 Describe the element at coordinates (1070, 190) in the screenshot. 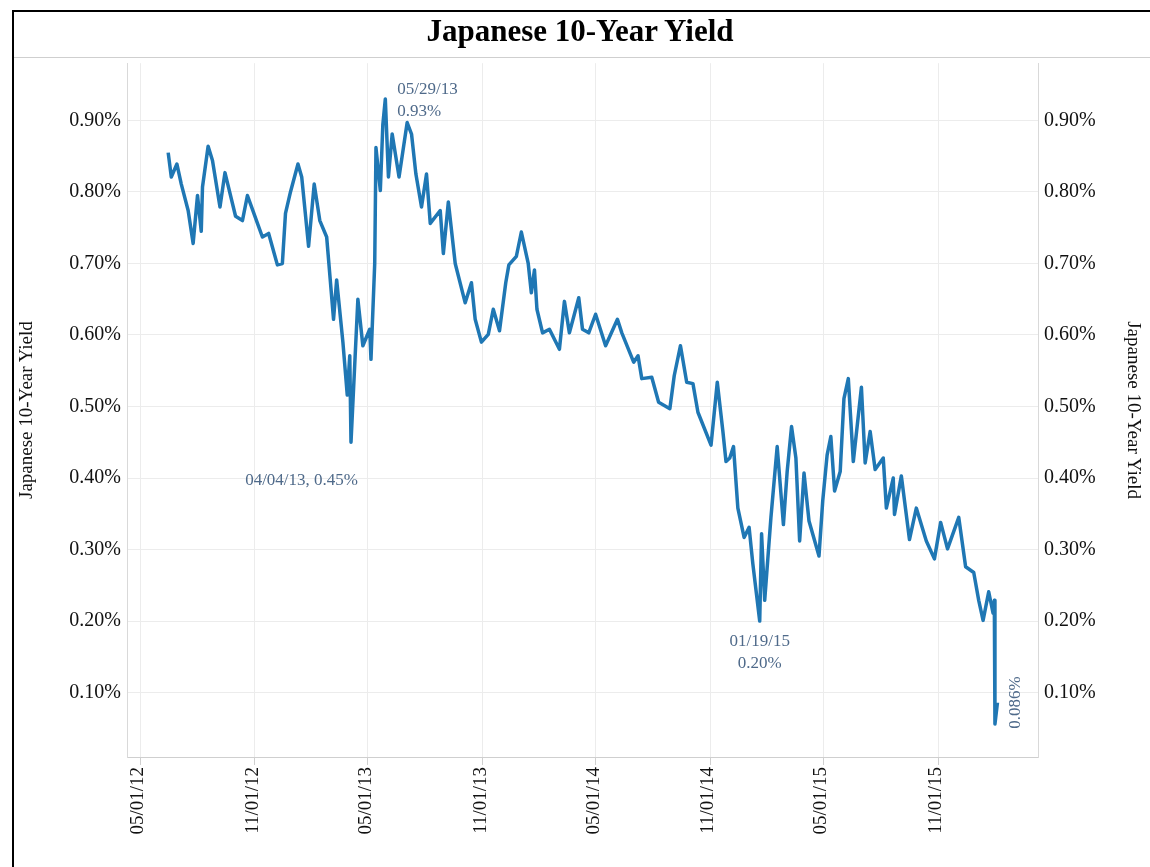

I see `y2-tick-label: 0.80%` at that location.